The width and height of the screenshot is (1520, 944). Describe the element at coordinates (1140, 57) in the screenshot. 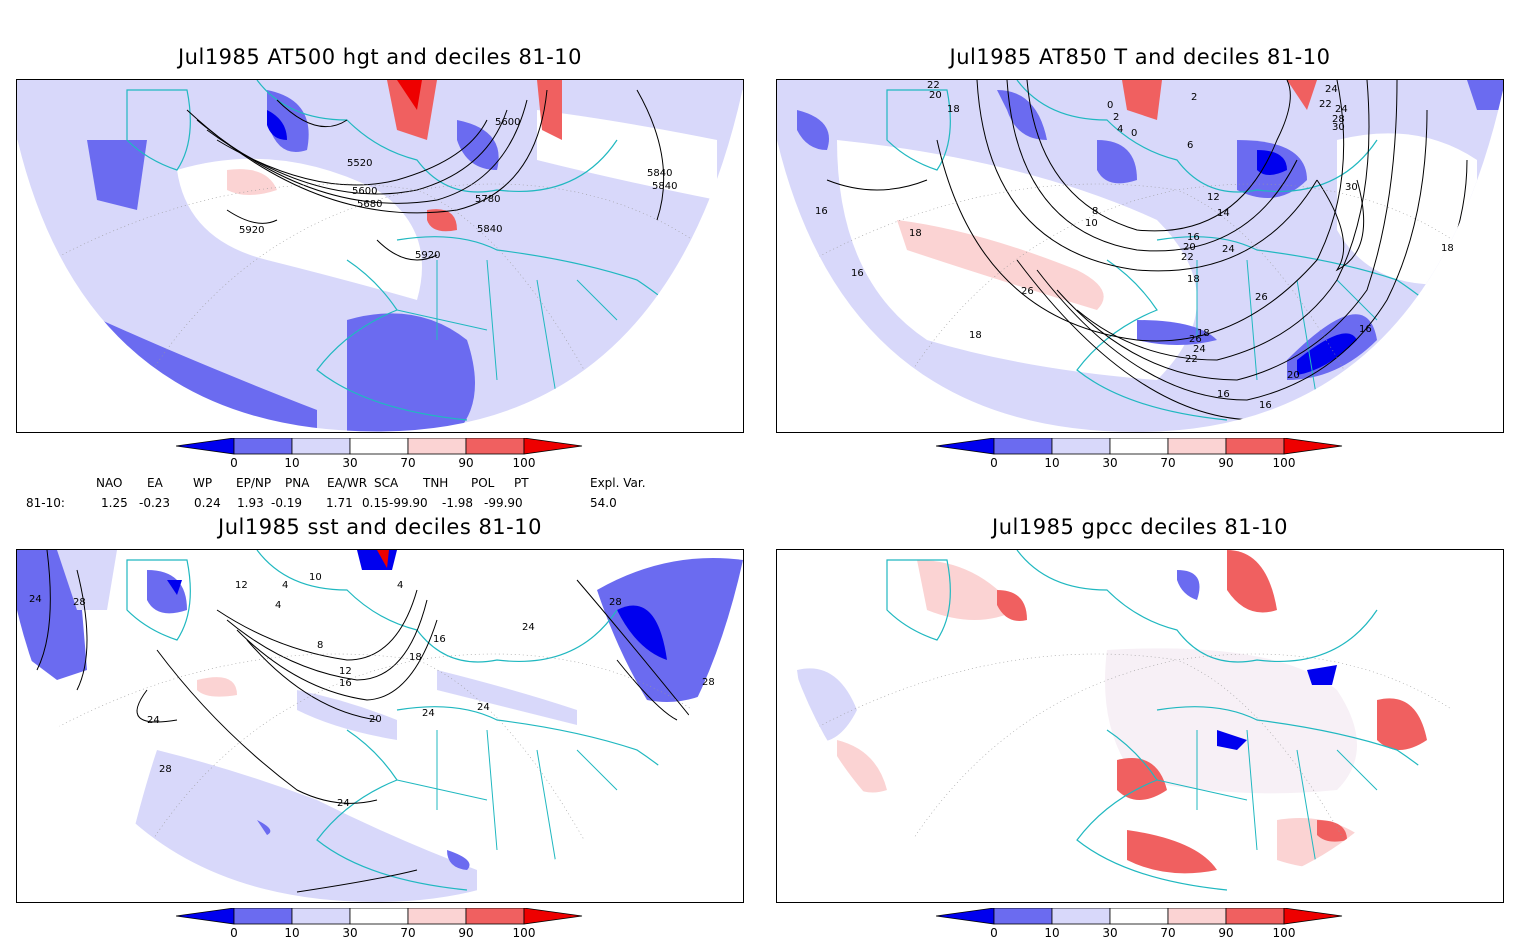

I see `panel-title-at850: Jul1985 AT850 T and deciles 81-10` at that location.